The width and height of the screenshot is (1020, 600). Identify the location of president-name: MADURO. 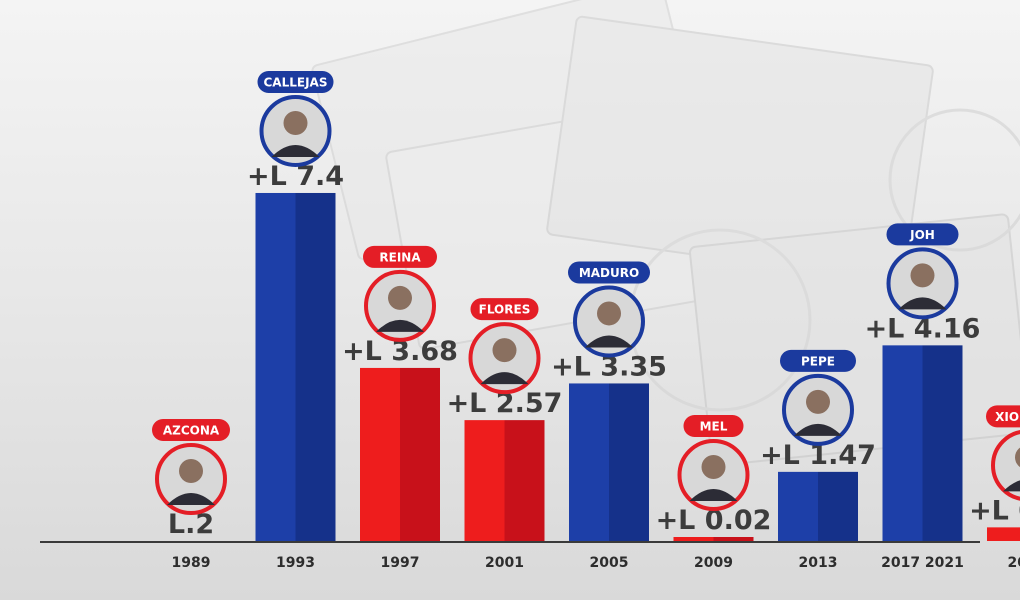
(609, 273).